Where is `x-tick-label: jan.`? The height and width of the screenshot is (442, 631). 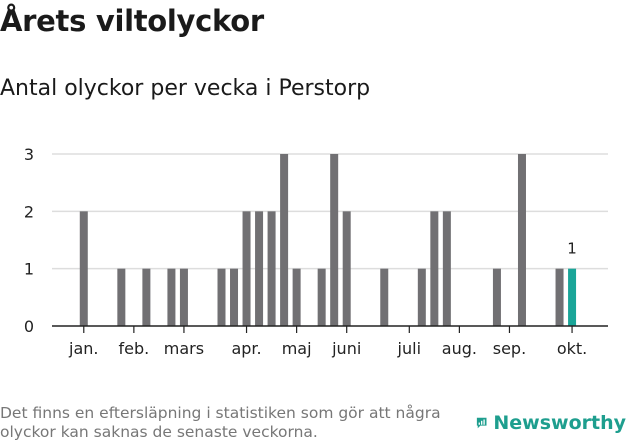
x-tick-label: jan. is located at coordinates (83, 348).